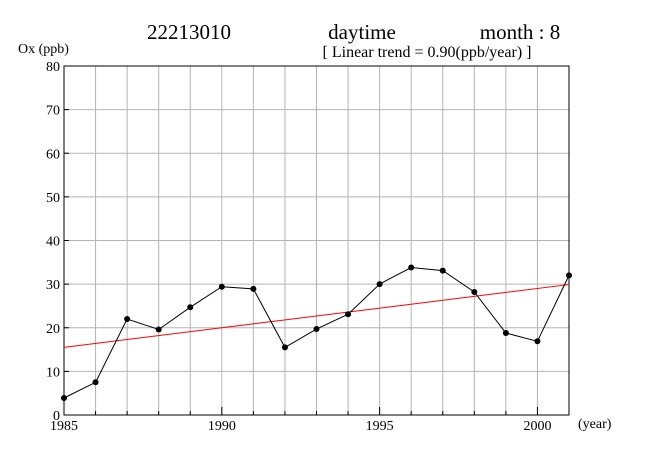  Describe the element at coordinates (56, 416) in the screenshot. I see `y-tick-label: 0` at that location.